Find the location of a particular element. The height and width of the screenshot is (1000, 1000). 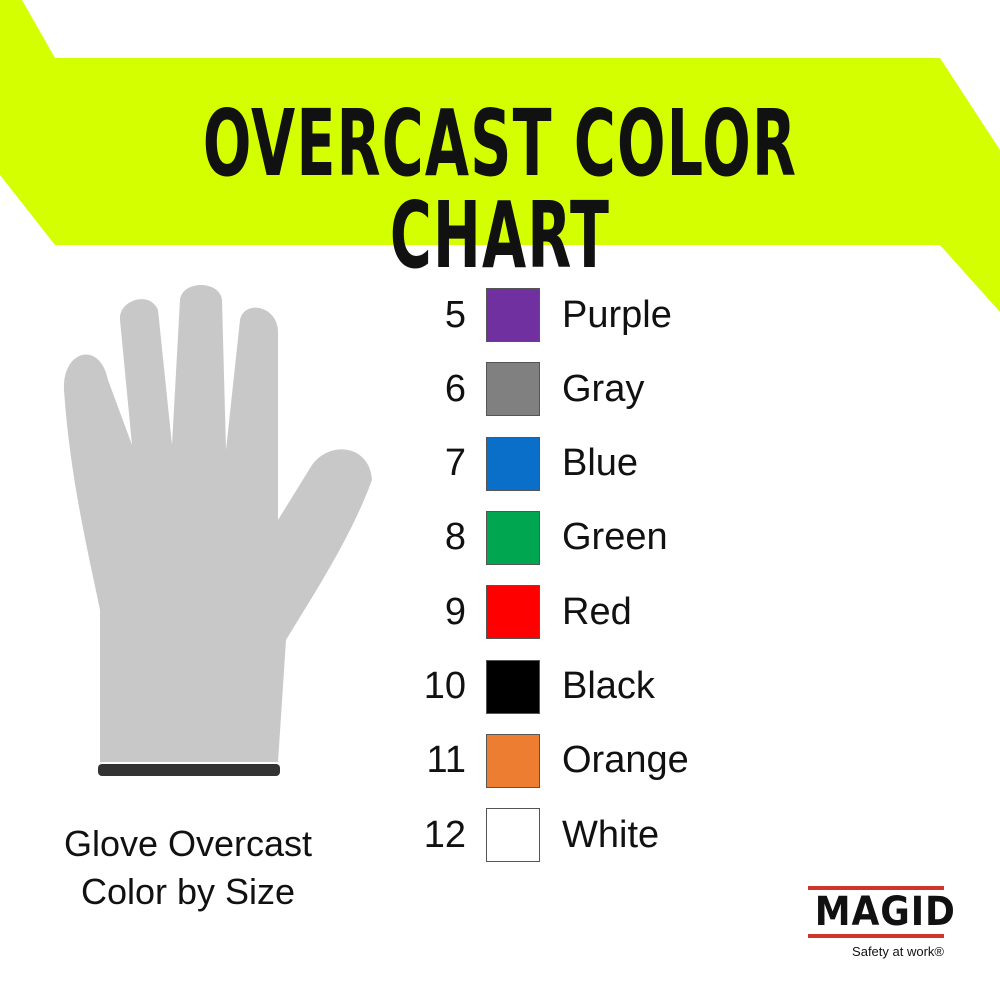

color-name: White is located at coordinates (611, 834).